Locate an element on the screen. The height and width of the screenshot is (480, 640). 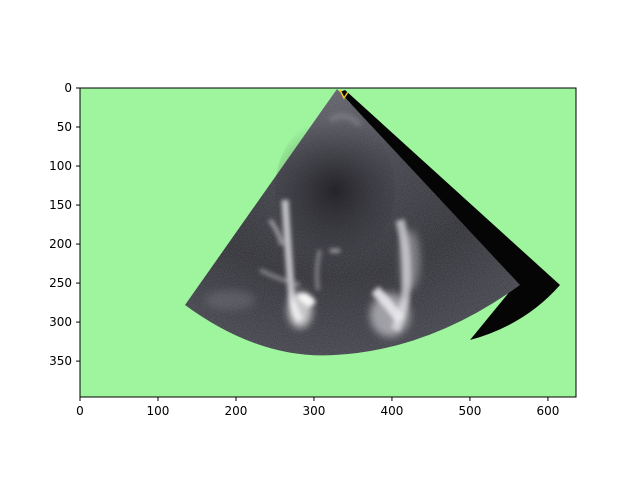
y-axis: 0 50 100 150 200 250 300 350 is located at coordinates (64, 224).